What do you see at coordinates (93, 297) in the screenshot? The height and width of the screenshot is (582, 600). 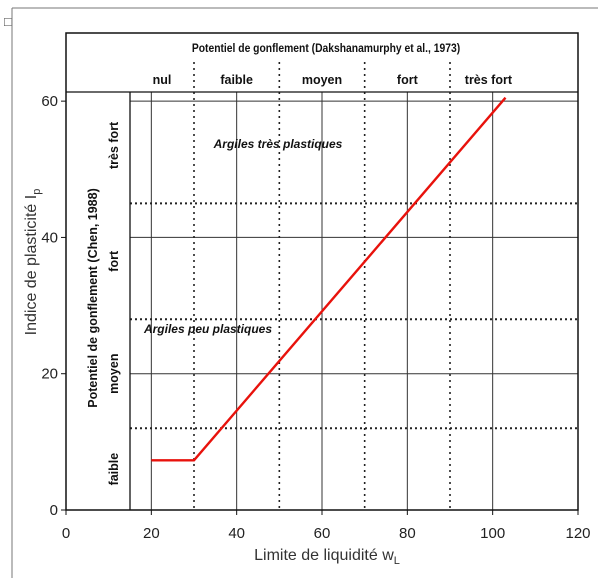 I see `left-axis-title: Potentiel de gonflement (Chen, 1988)` at bounding box center [93, 297].